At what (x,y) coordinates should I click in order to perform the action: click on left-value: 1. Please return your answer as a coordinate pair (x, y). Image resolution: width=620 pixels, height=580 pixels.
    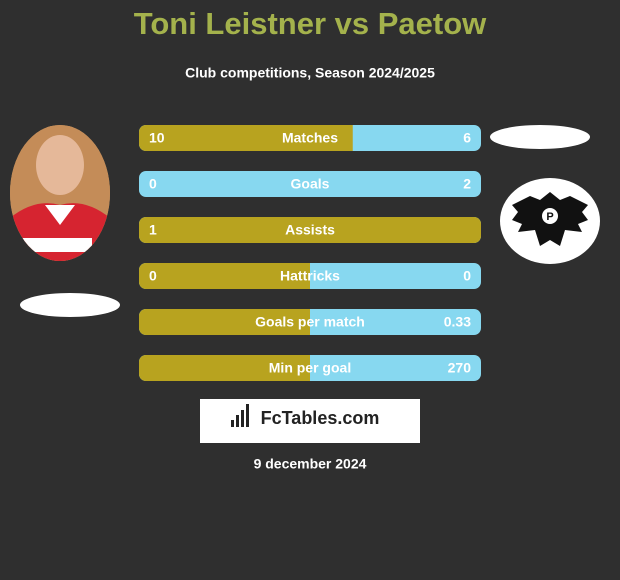
    Looking at the image, I should click on (153, 230).